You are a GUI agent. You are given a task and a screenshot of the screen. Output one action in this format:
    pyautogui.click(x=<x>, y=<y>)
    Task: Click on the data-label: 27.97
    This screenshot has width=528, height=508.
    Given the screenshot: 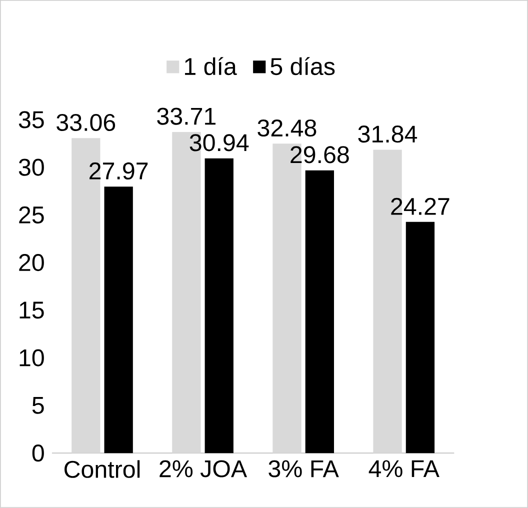 What is the action you would take?
    pyautogui.click(x=119, y=171)
    